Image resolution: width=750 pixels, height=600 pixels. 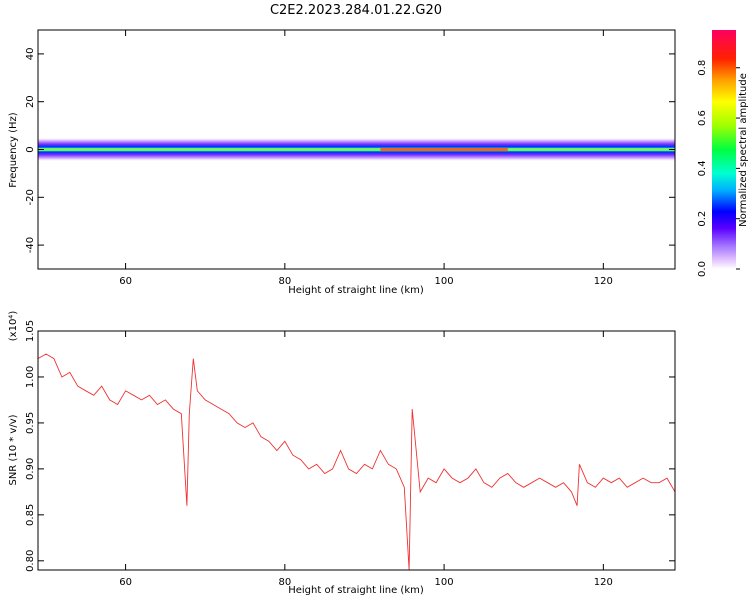 What do you see at coordinates (444, 149) in the screenshot?
I see `spectral-band-peak` at bounding box center [444, 149].